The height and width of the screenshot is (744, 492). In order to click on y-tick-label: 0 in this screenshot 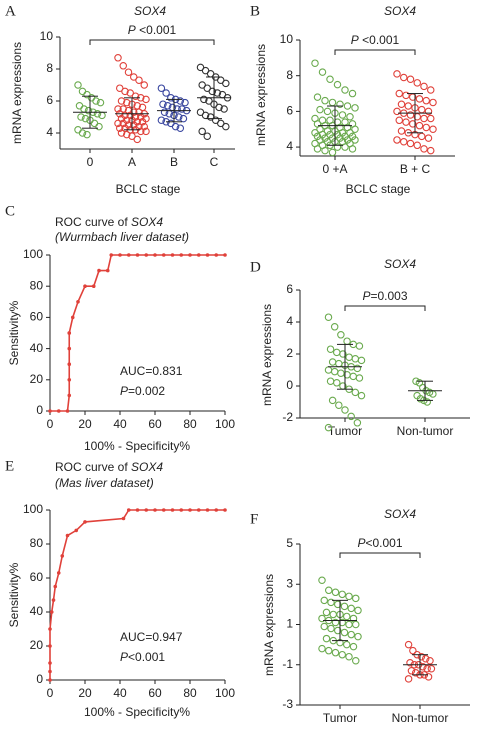, I will do `click(289, 385)`.